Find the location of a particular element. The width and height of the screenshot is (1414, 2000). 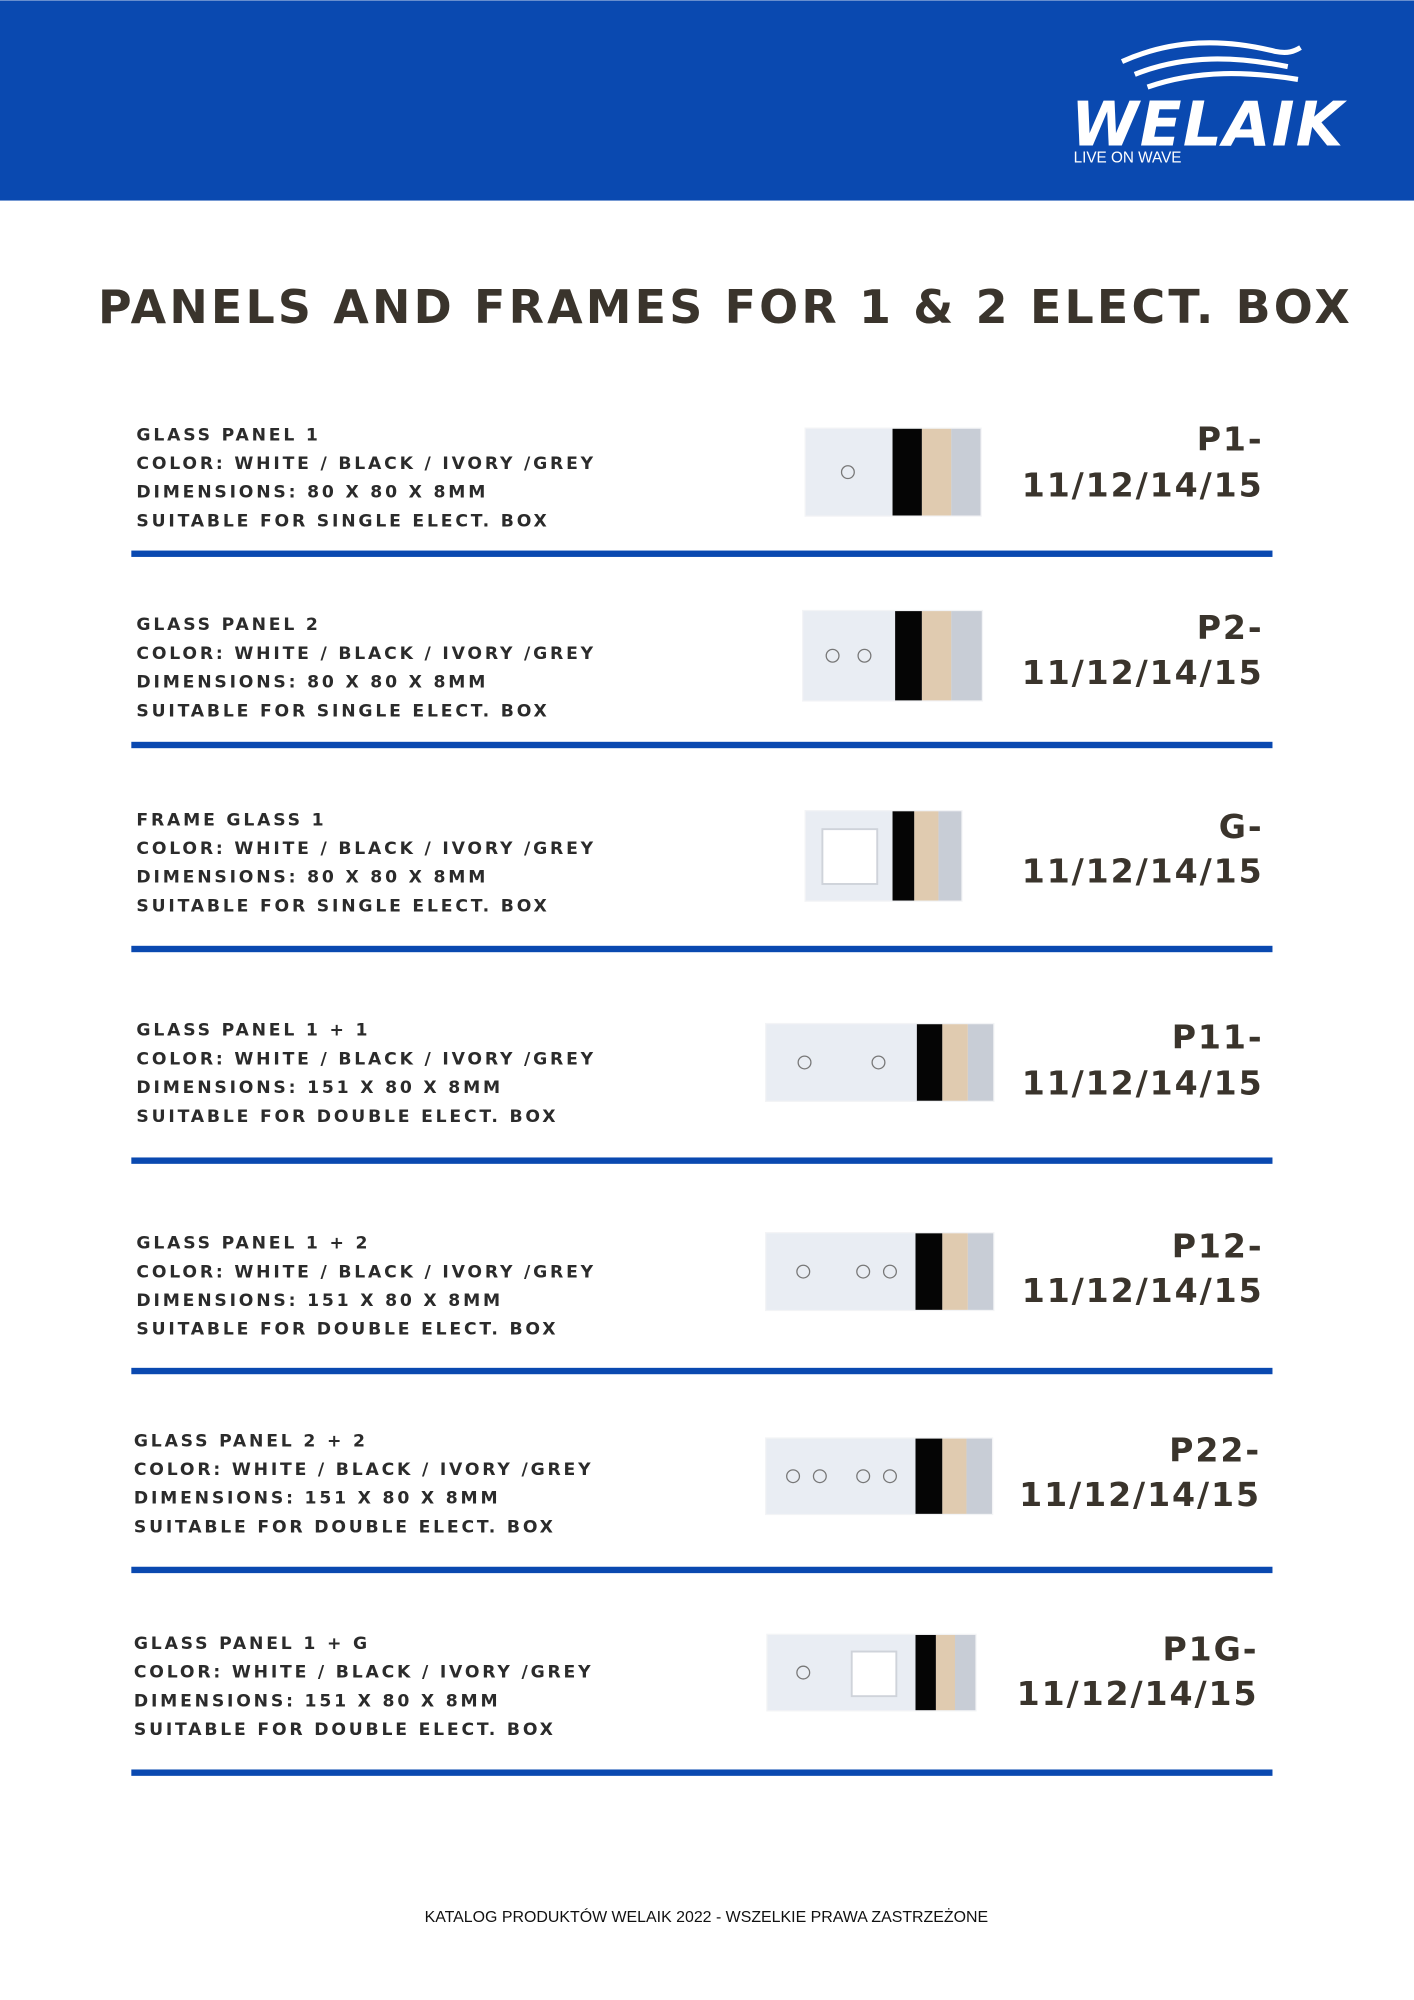

spec-line: GLASS PANEL 1 is located at coordinates (228, 435).